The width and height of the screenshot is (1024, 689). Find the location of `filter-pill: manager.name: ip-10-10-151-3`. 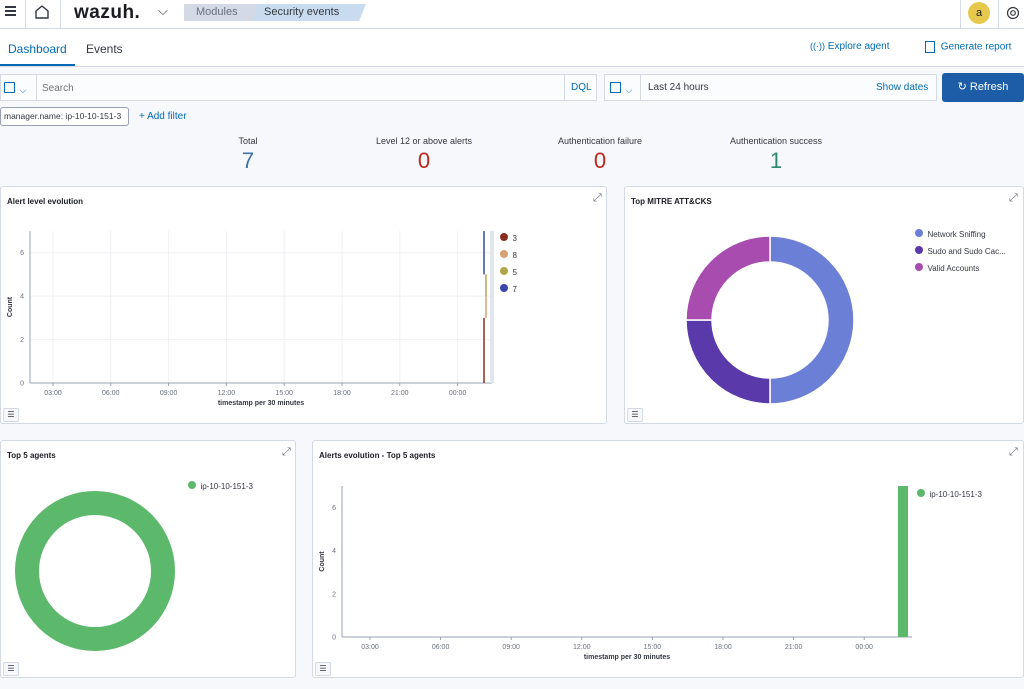

filter-pill: manager.name: ip-10-10-151-3 is located at coordinates (64, 116).